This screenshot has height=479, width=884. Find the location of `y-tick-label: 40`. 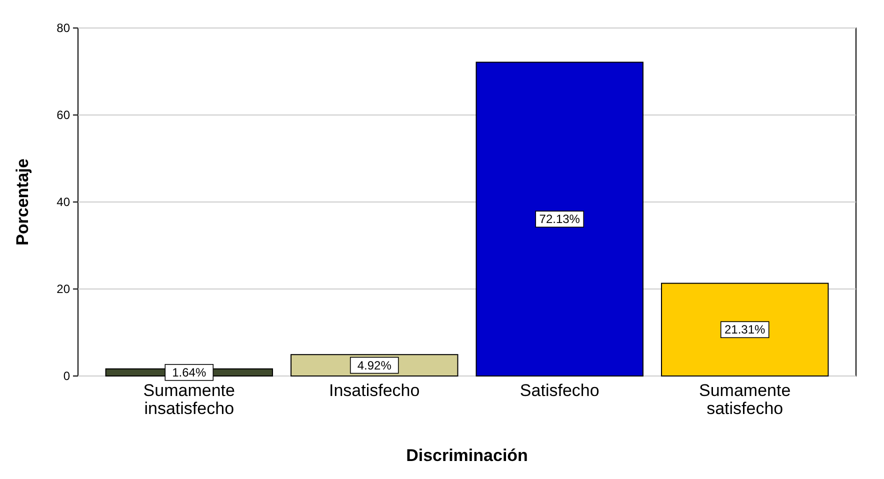

y-tick-label: 40 is located at coordinates (63, 202).